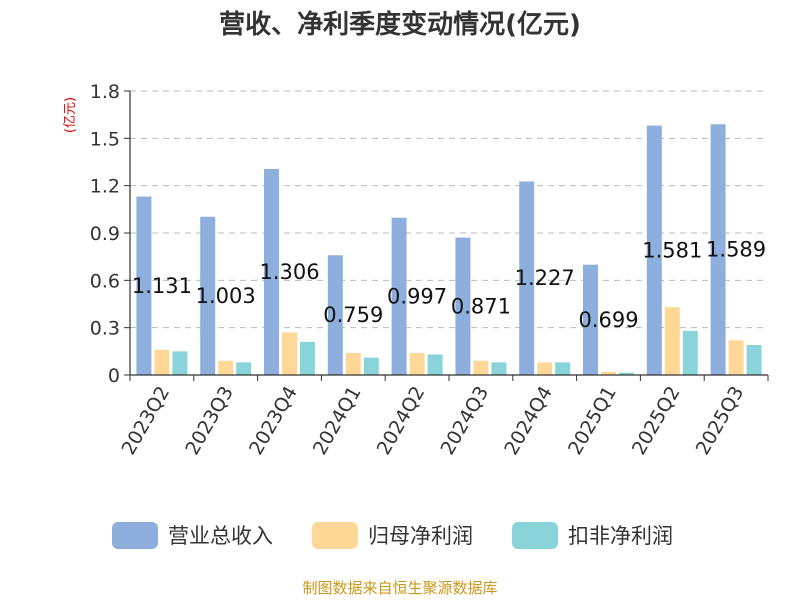 This screenshot has width=800, height=600. I want to click on data-label: 0.699, so click(608, 320).